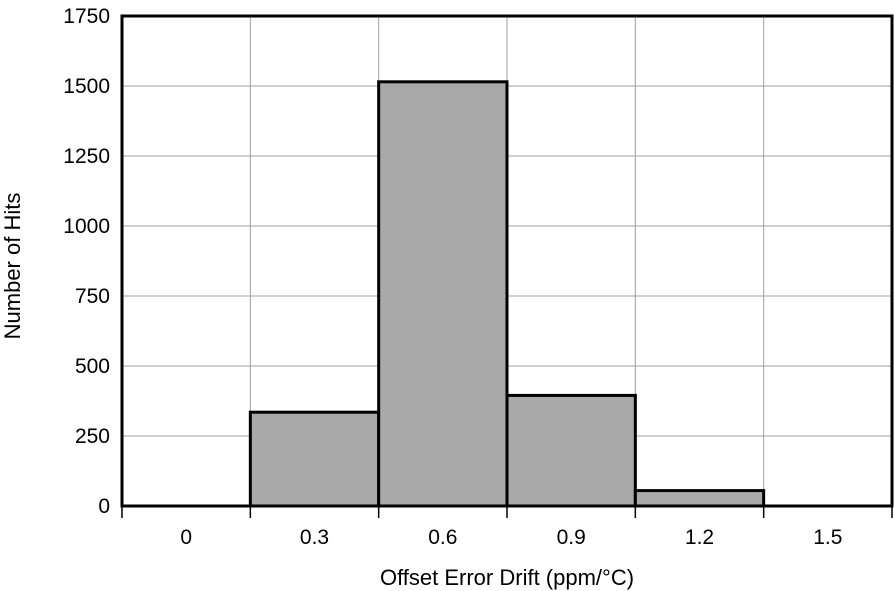  What do you see at coordinates (507, 527) in the screenshot?
I see `x-axis-ticks: 0 0.3 0.6 0.9 1.2 1.5` at bounding box center [507, 527].